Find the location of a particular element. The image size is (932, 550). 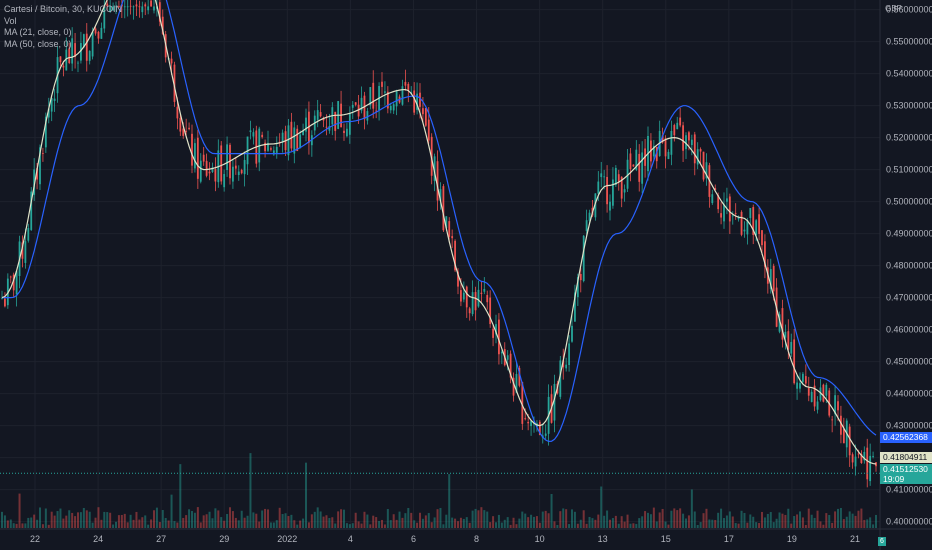

y-tick-label: 0.47000000 is located at coordinates (909, 298).